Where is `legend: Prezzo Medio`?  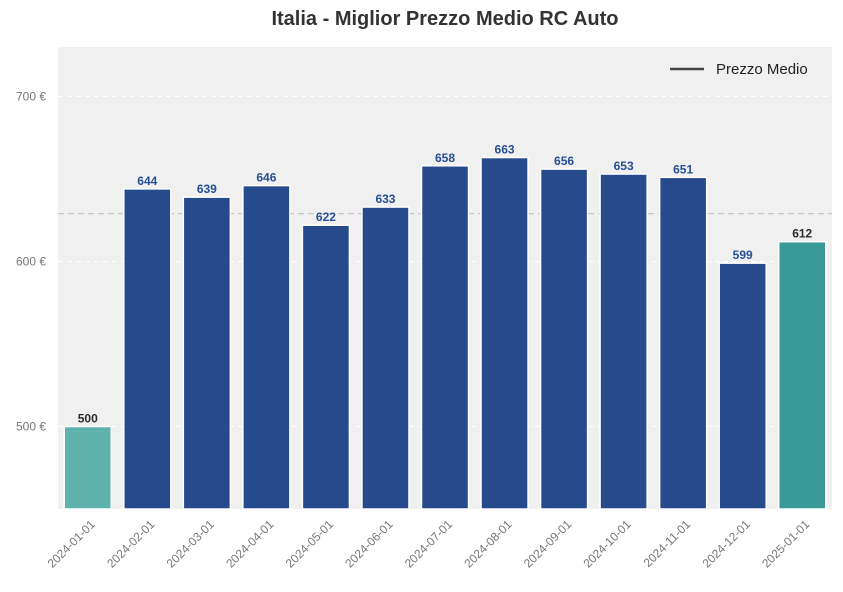 legend: Prezzo Medio is located at coordinates (739, 69).